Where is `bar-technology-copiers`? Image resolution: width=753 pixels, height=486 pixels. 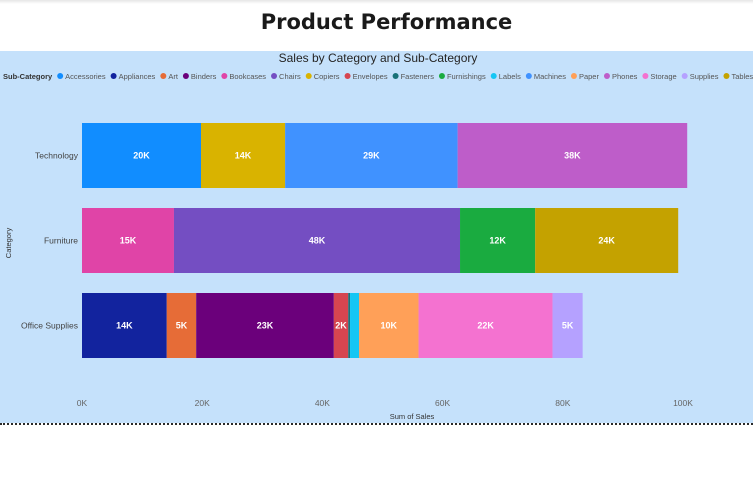 bar-technology-copiers is located at coordinates (243, 155).